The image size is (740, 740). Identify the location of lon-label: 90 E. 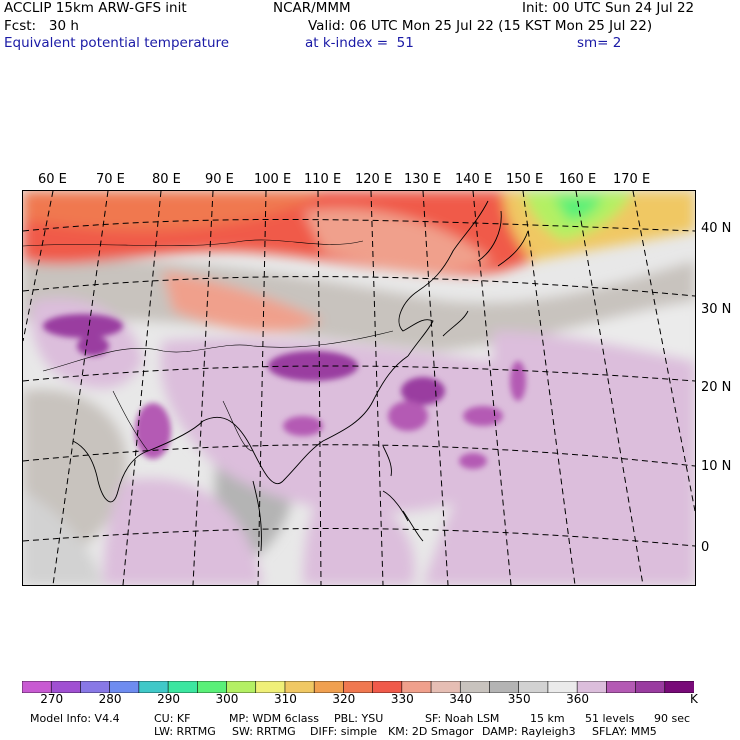
(219, 179).